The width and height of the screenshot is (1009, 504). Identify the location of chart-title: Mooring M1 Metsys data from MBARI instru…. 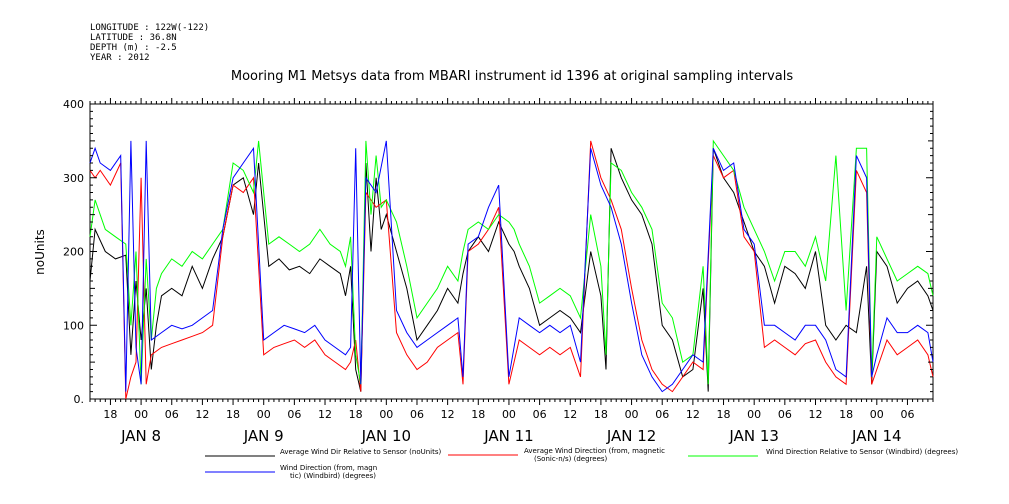
(512, 76).